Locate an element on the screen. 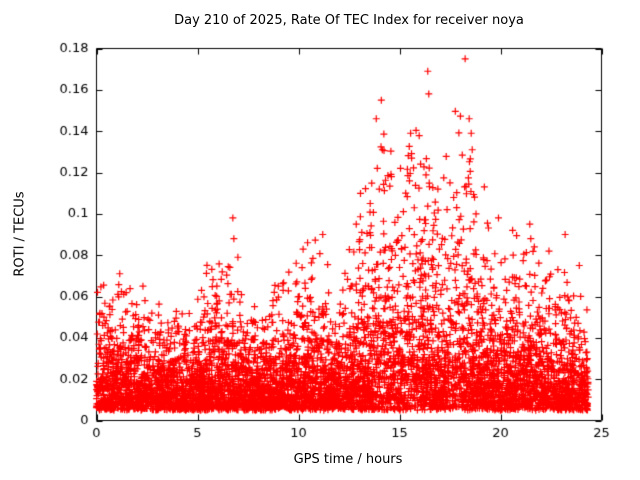 This screenshot has height=480, width=640. y-axis-label: ROTI / TECUs is located at coordinates (20, 234).